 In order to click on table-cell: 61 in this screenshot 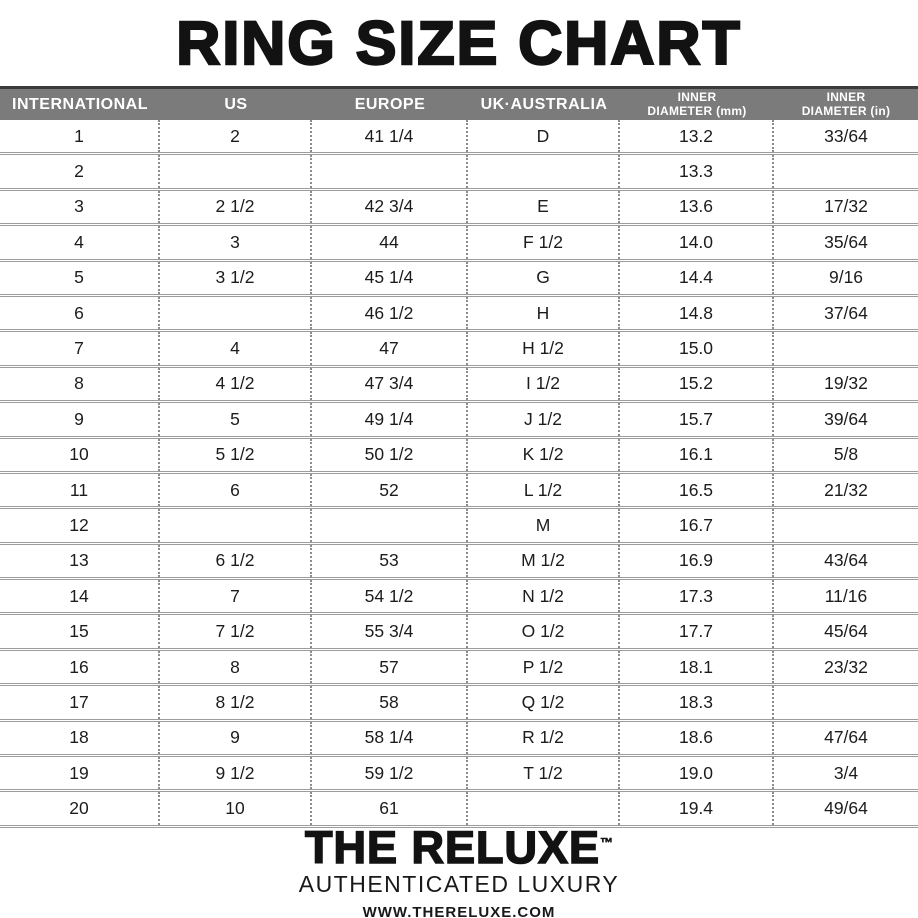, I will do `click(390, 808)`.